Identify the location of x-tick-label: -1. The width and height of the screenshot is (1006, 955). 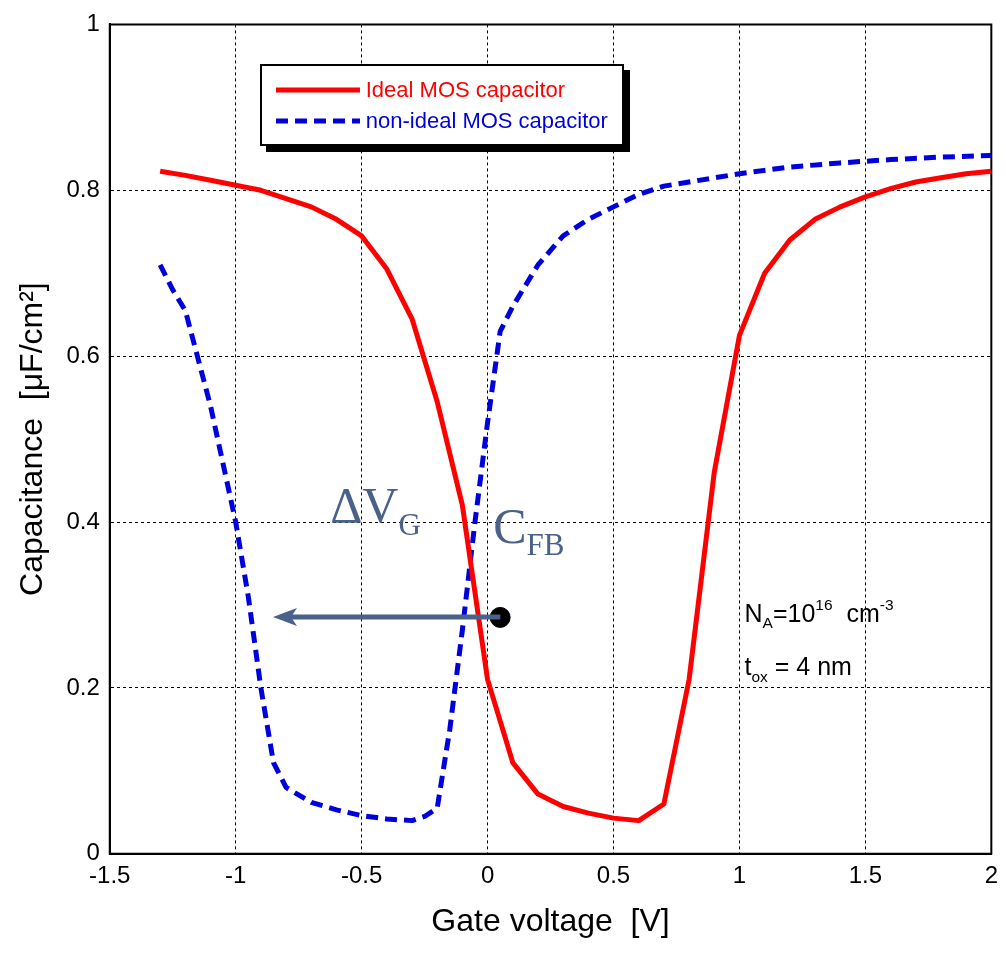
(236, 874).